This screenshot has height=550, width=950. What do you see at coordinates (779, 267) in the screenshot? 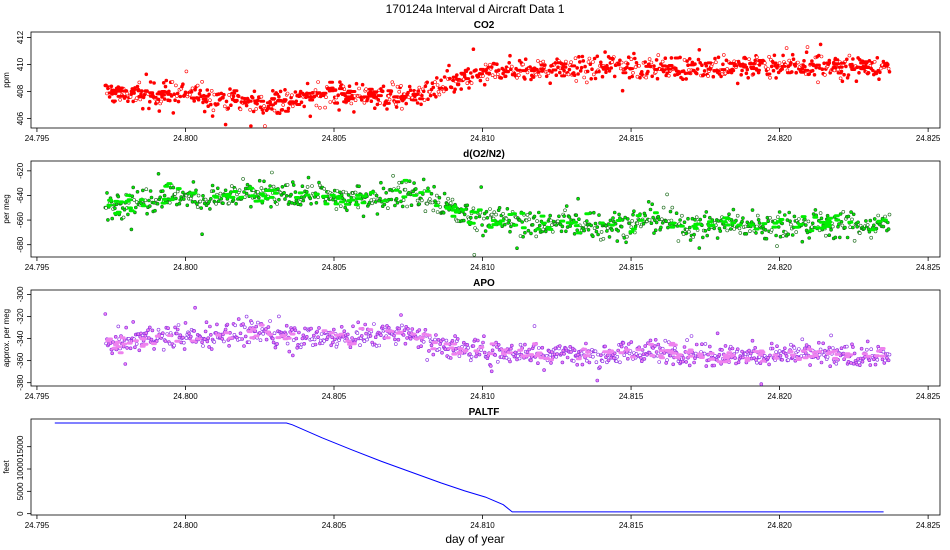
I see `o2n2-x-tick-label: 24.820` at bounding box center [779, 267].